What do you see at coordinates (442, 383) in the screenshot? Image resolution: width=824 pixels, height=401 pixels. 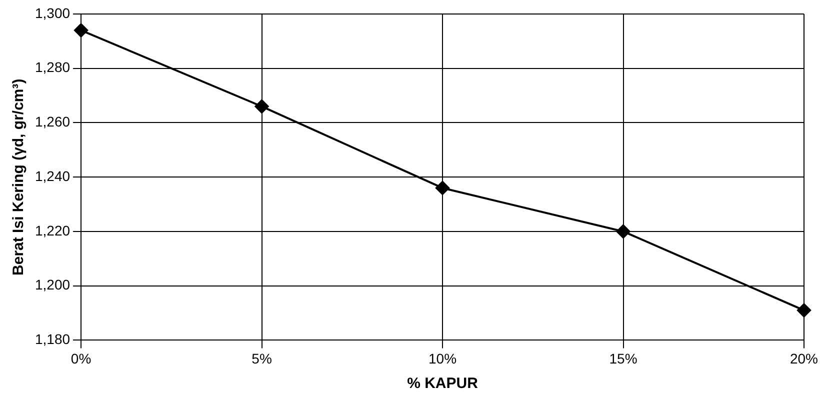 I see `x-axis-title: % KAPUR` at bounding box center [442, 383].